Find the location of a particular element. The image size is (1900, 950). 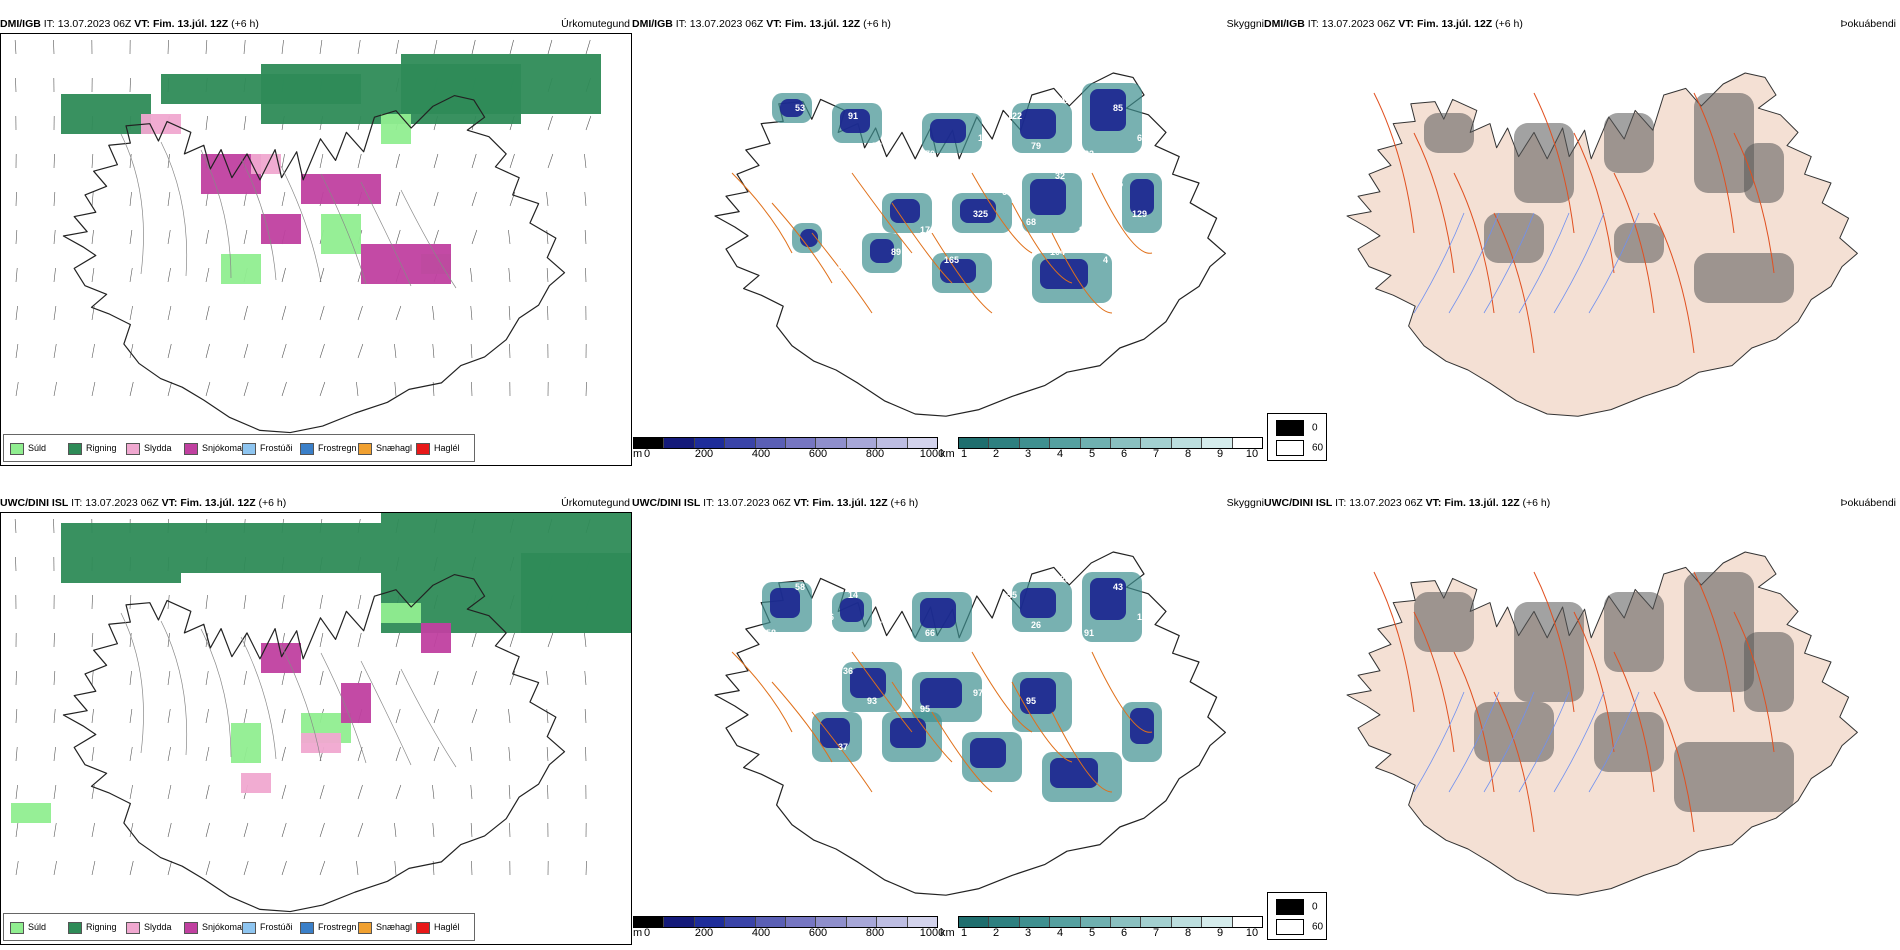

river-network is located at coordinates (1526, 263).